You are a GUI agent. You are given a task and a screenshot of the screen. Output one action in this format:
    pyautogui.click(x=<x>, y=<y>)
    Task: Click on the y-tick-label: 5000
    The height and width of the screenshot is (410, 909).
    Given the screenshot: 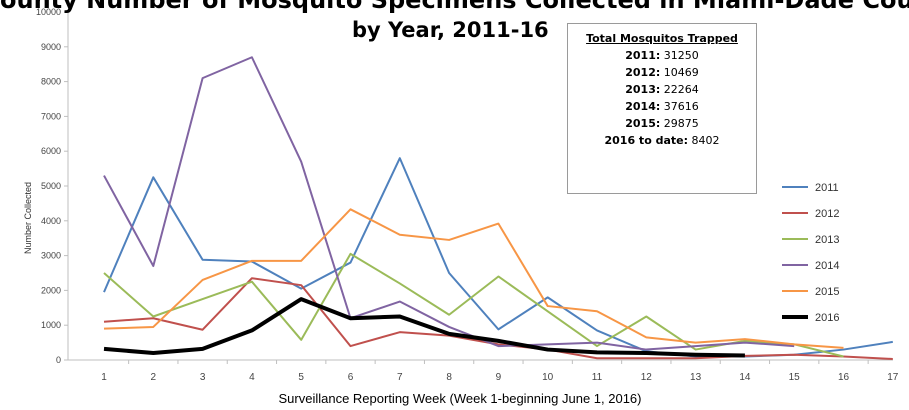 What is the action you would take?
    pyautogui.click(x=51, y=186)
    